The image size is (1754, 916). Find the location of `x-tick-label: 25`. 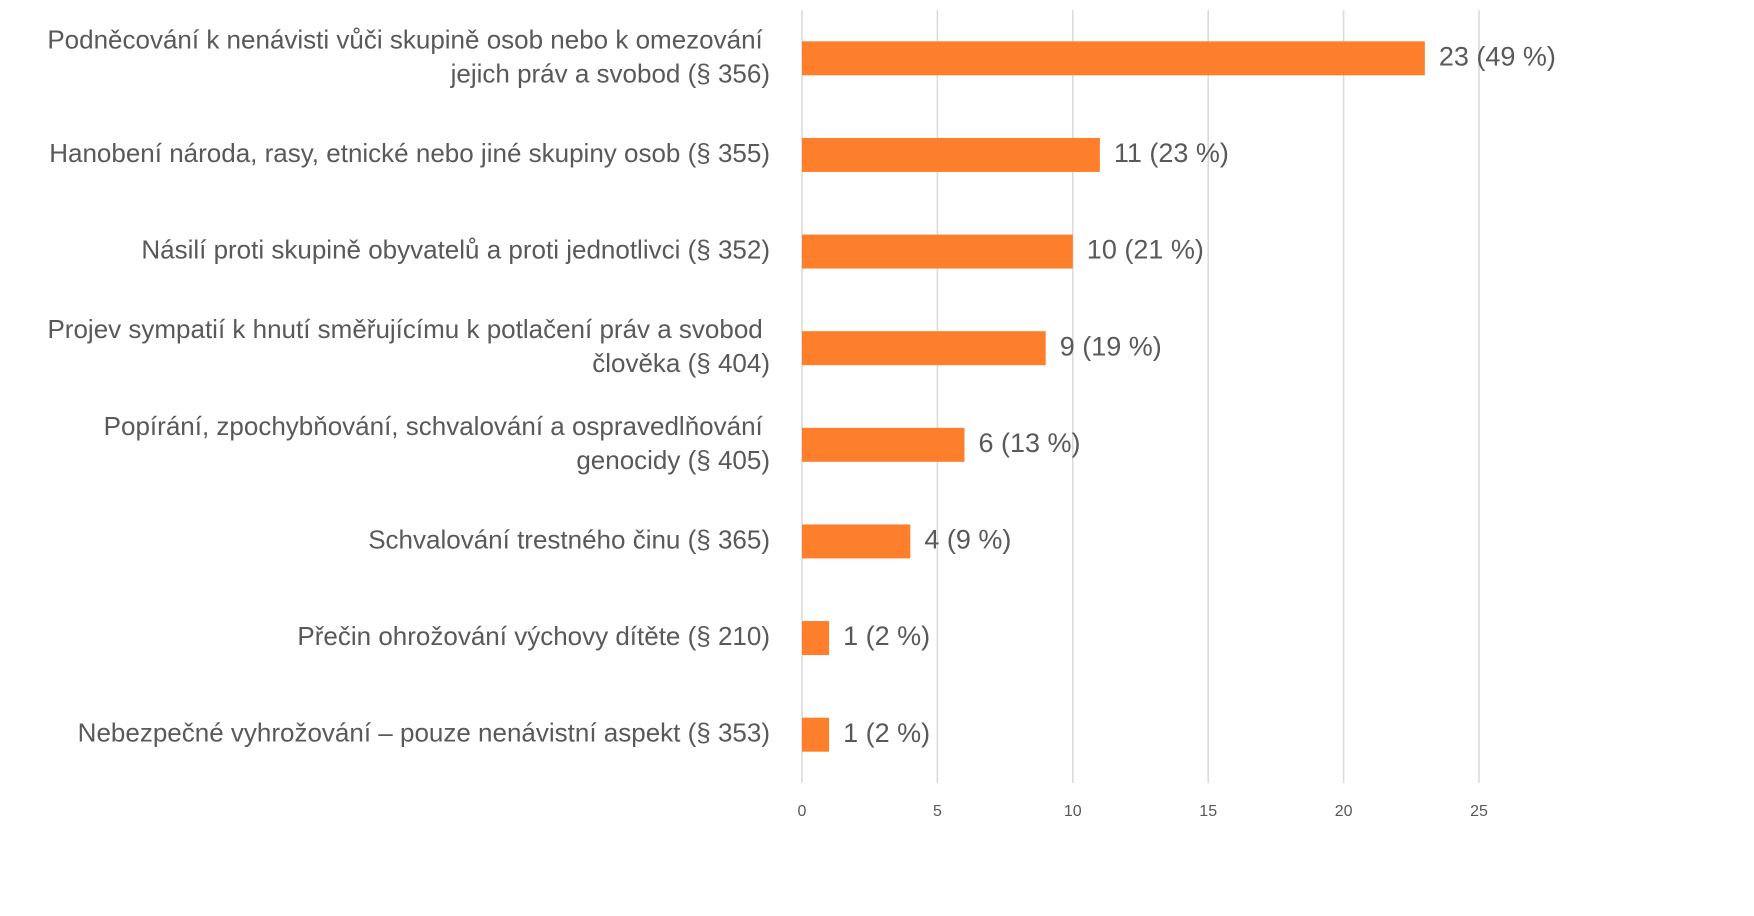

x-tick-label: 25 is located at coordinates (1479, 811).